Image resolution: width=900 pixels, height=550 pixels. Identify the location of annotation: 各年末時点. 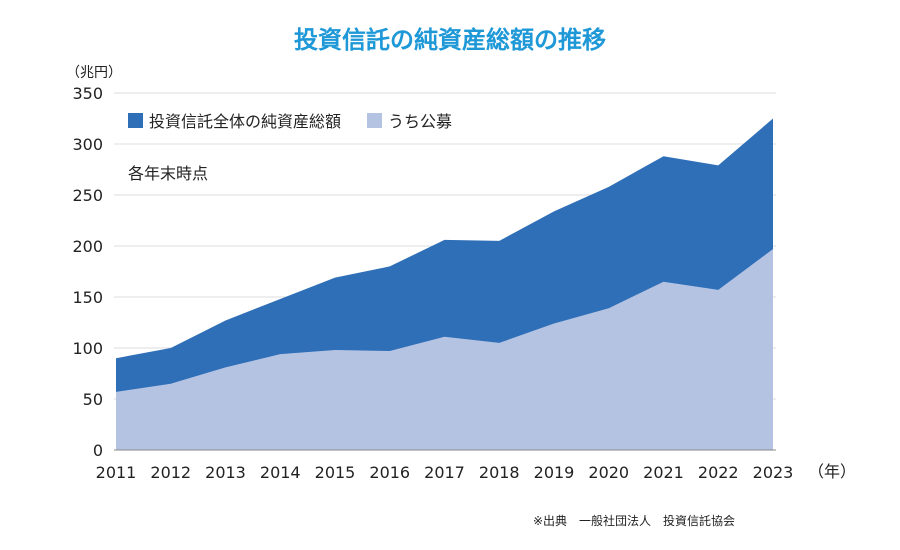
(168, 173).